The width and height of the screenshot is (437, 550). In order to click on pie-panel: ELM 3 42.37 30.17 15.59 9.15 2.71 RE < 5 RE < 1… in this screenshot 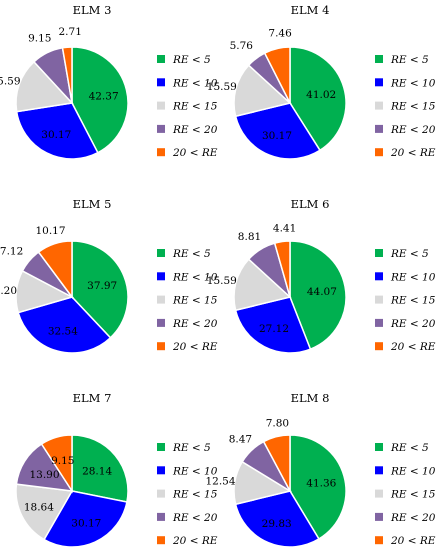, I will do `click(109, 81)`.